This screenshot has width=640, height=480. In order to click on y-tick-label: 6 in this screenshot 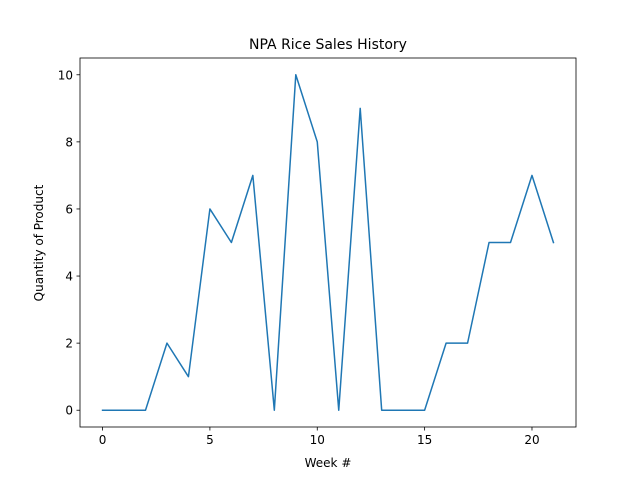, I will do `click(69, 209)`.